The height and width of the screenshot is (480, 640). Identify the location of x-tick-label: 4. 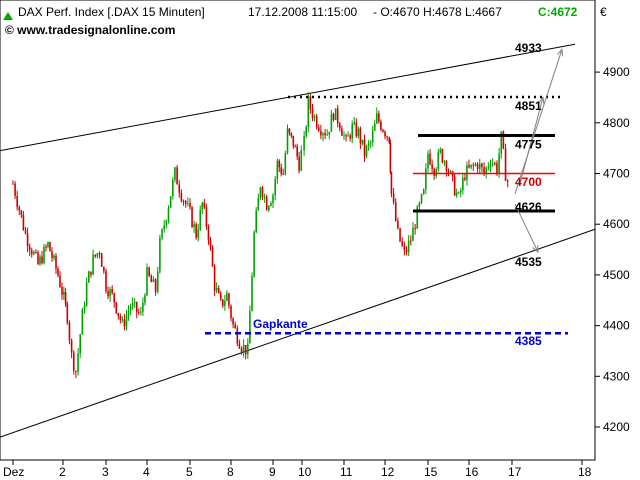
(146, 472).